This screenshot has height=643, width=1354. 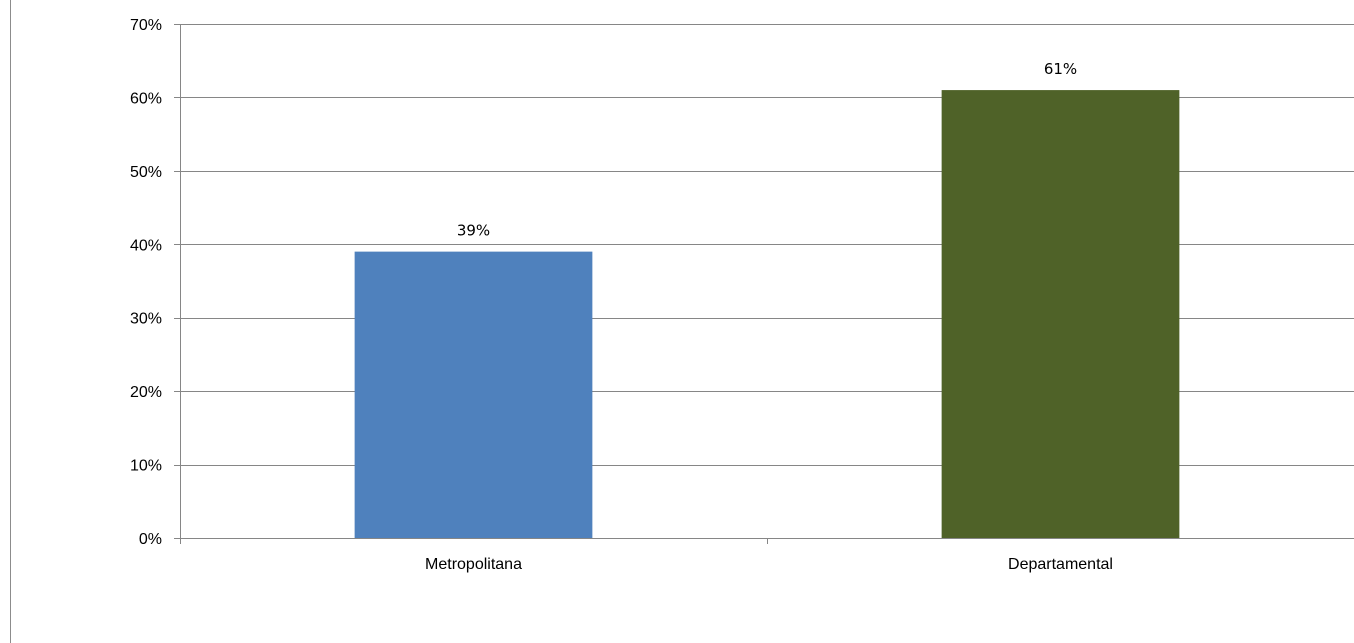 What do you see at coordinates (146, 172) in the screenshot?
I see `y-tick-label-5: 50%` at bounding box center [146, 172].